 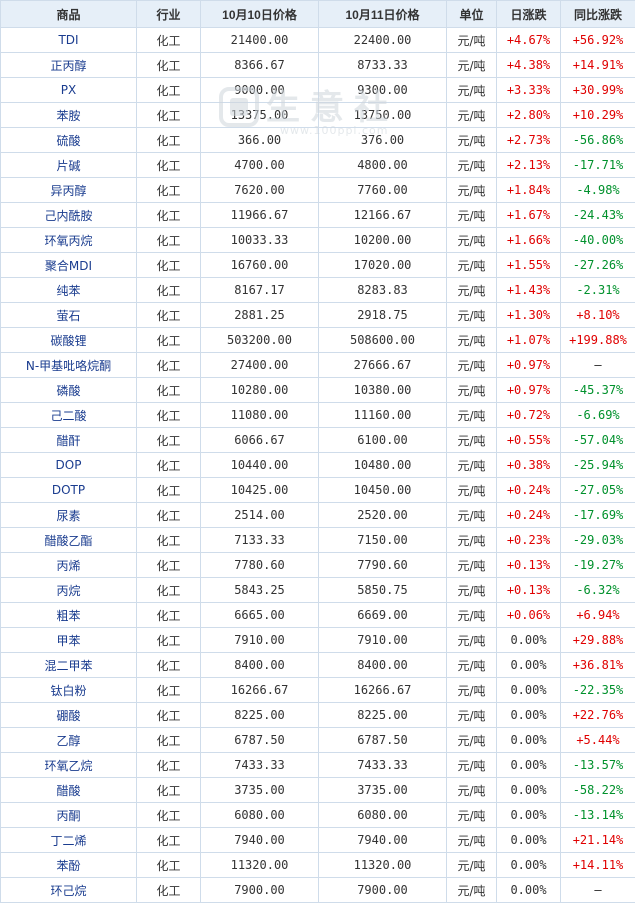 I want to click on price-oct11-cell: 17020.00, so click(x=382, y=265).